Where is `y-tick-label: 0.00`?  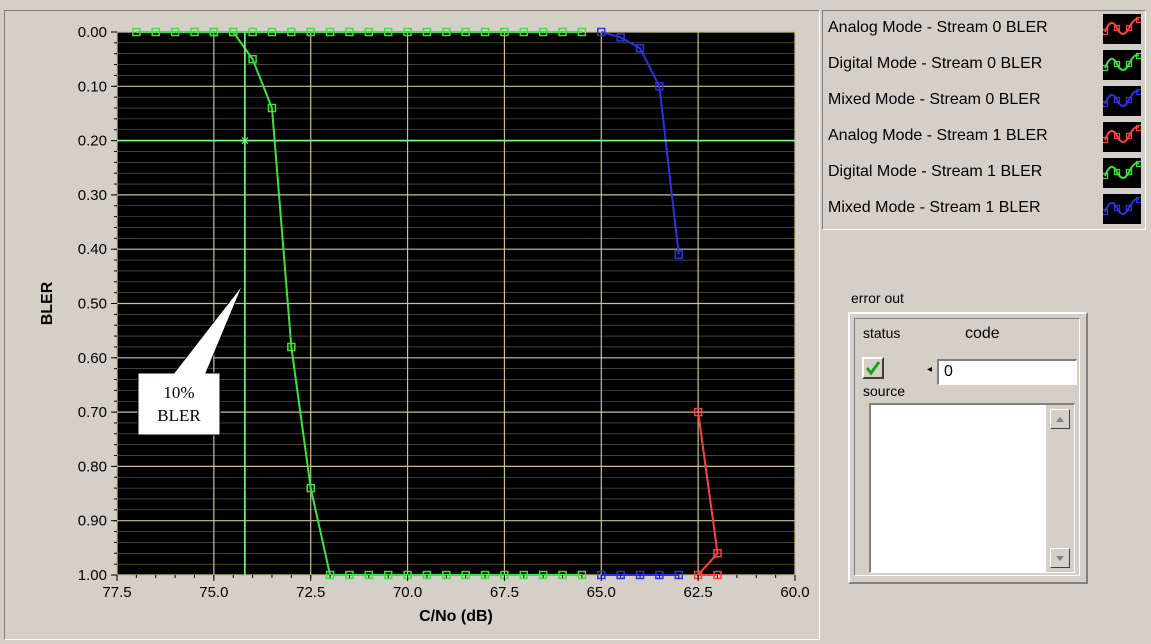 y-tick-label: 0.00 is located at coordinates (92, 32).